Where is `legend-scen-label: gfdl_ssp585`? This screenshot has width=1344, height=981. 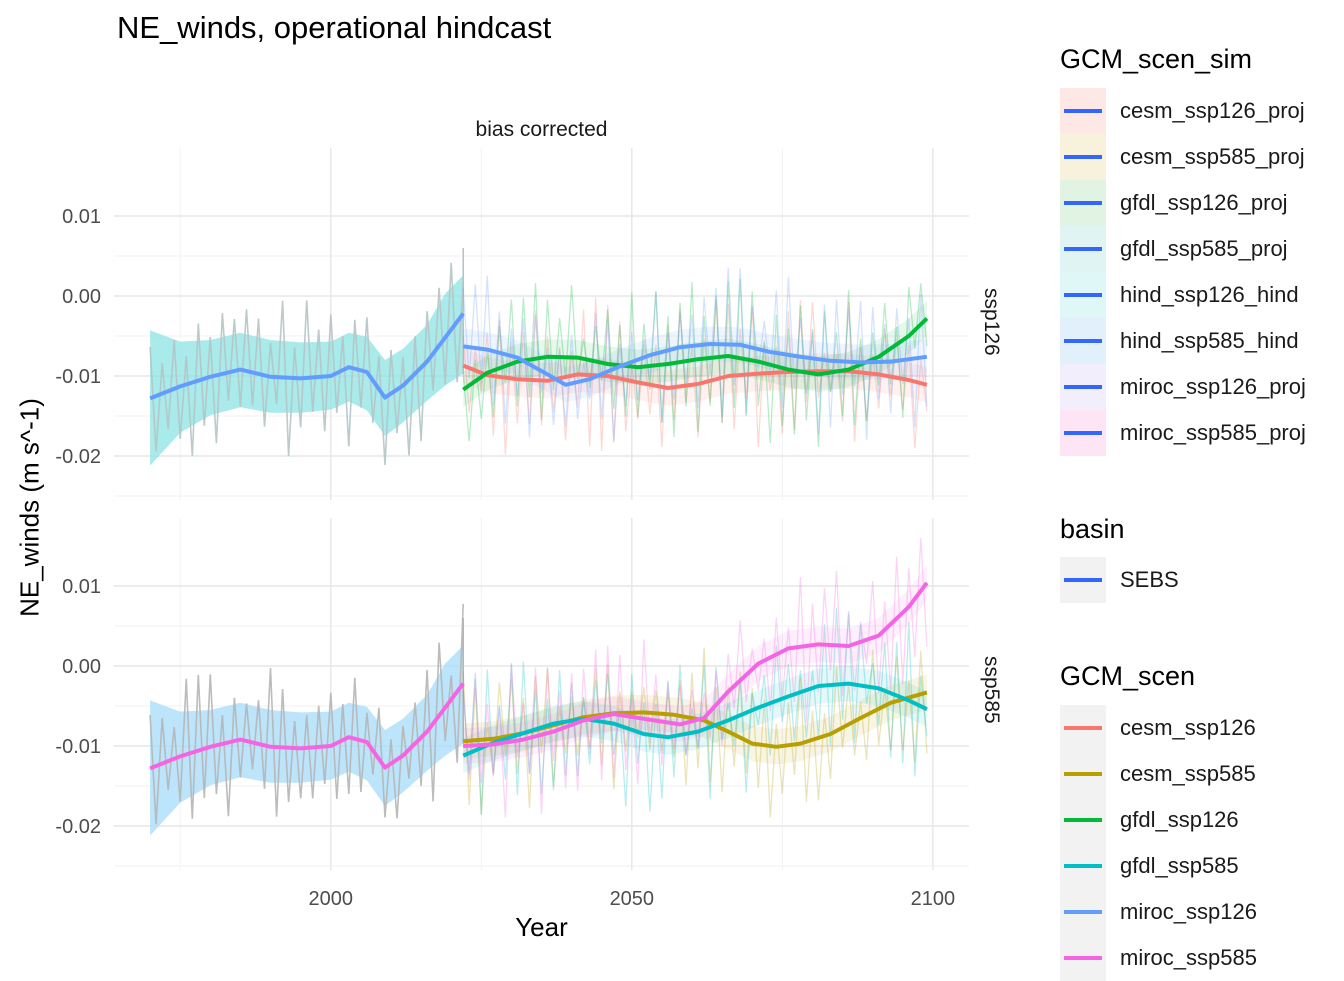 legend-scen-label: gfdl_ssp585 is located at coordinates (1179, 865).